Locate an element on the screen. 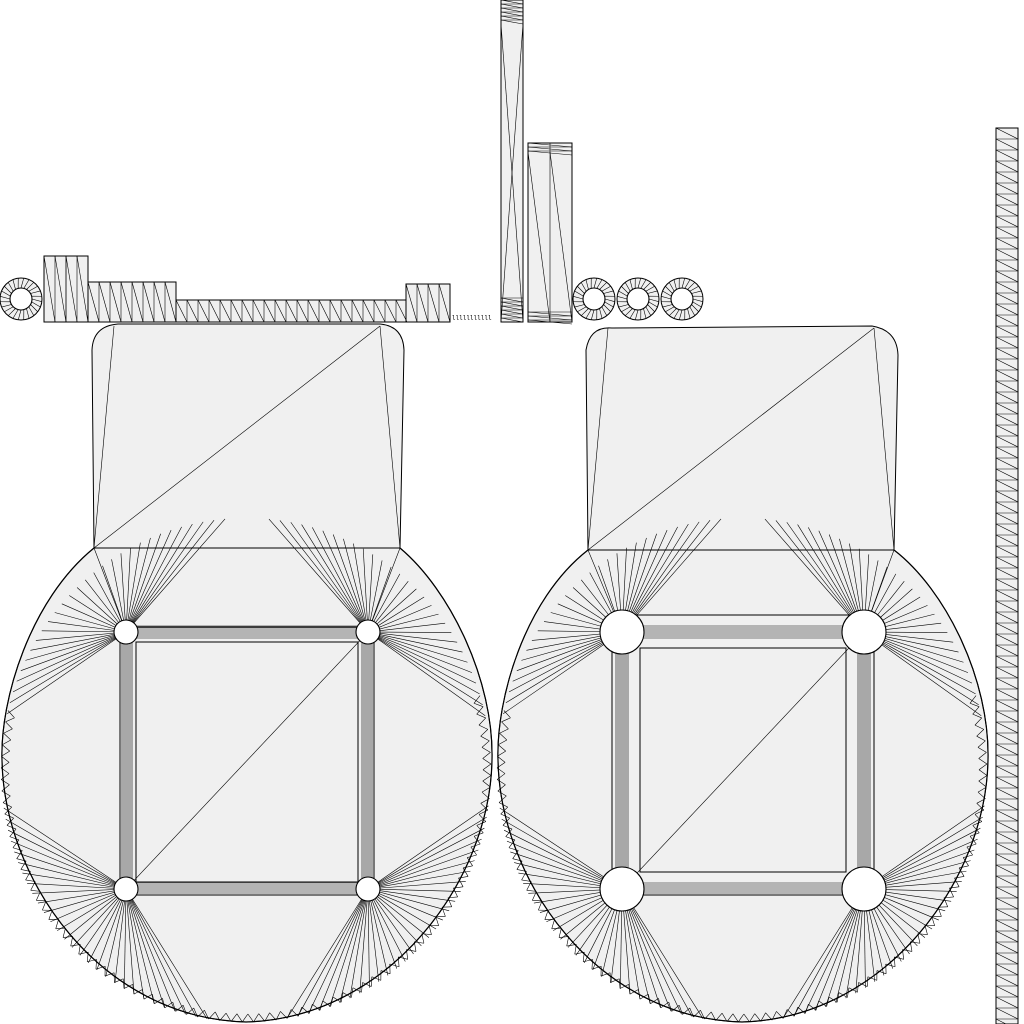 This screenshot has width=1024, height=1024. tall-strip-body is located at coordinates (1007, 575).